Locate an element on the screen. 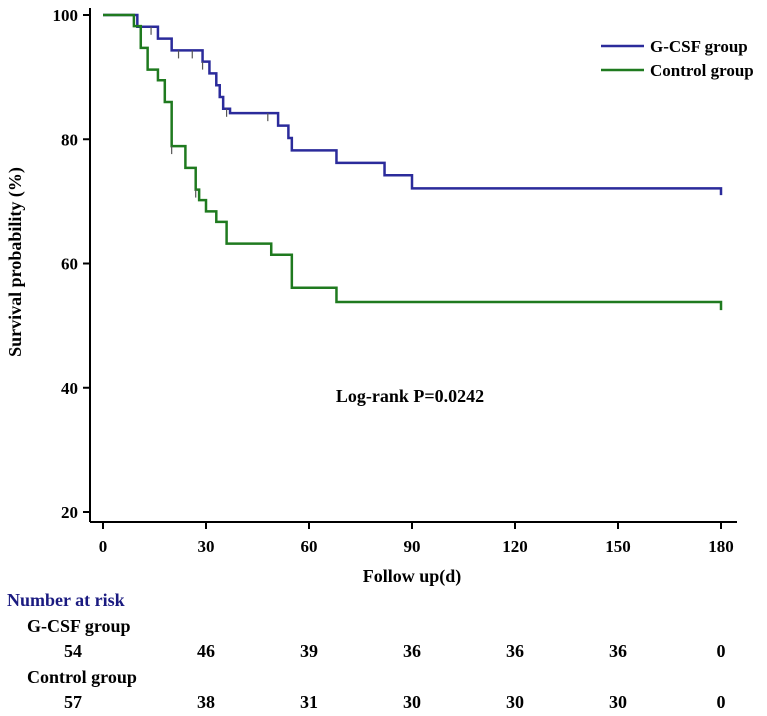 This screenshot has height=716, width=767. y-tick-label: 100 is located at coordinates (66, 15).